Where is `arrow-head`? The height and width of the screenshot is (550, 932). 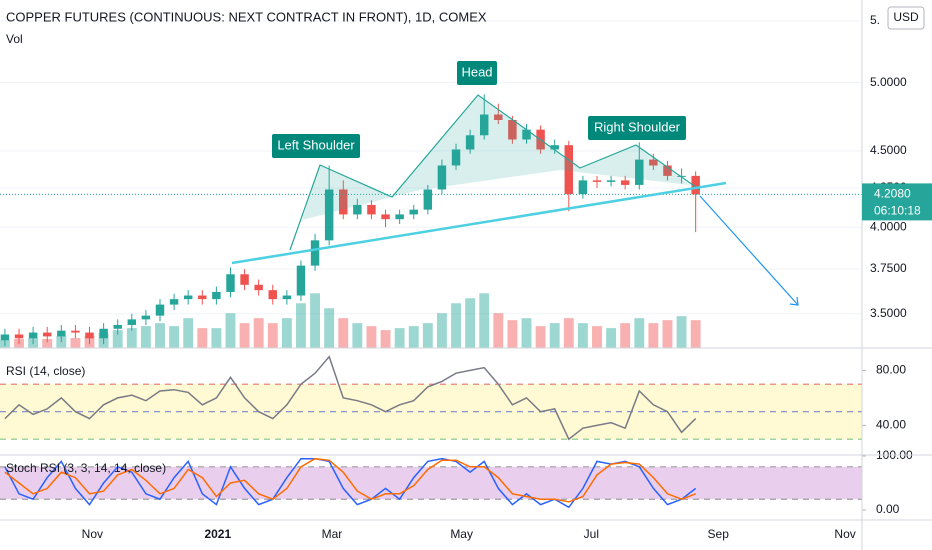
arrow-head is located at coordinates (794, 301).